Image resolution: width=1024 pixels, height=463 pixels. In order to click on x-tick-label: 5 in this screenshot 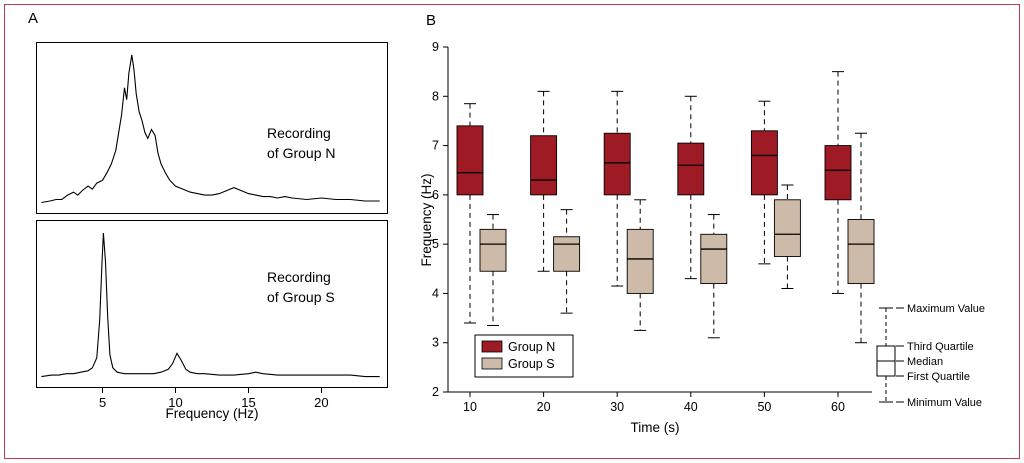, I will do `click(103, 402)`.